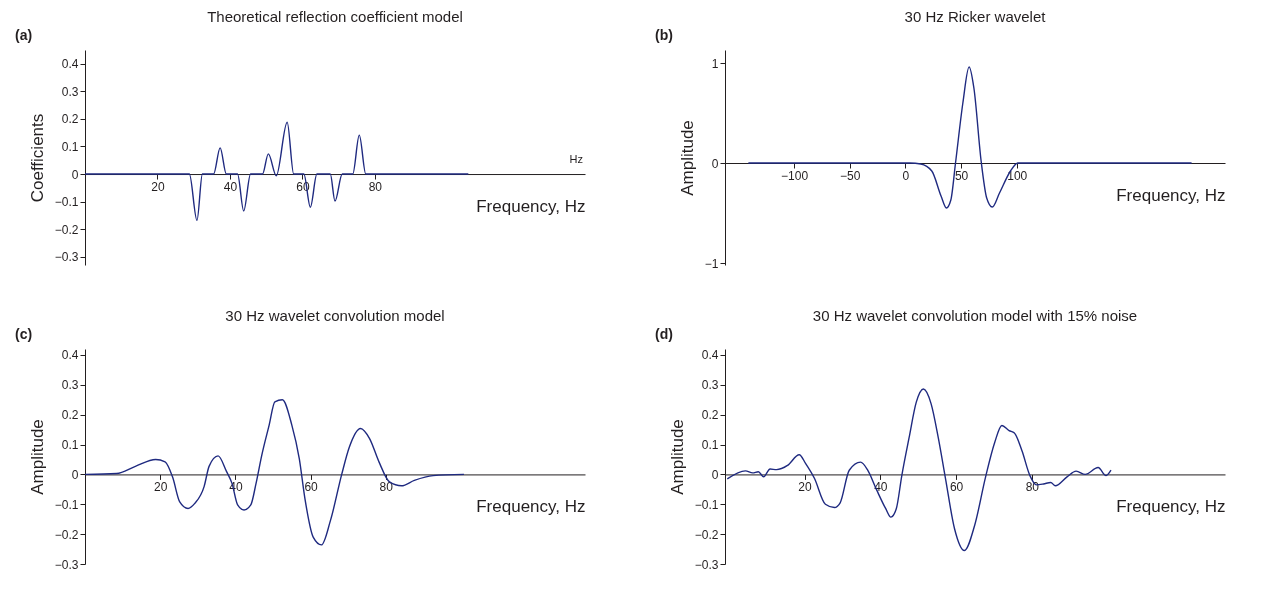 The image size is (1268, 603). Describe the element at coordinates (795, 175) in the screenshot. I see `x-tick-label: −100` at that location.